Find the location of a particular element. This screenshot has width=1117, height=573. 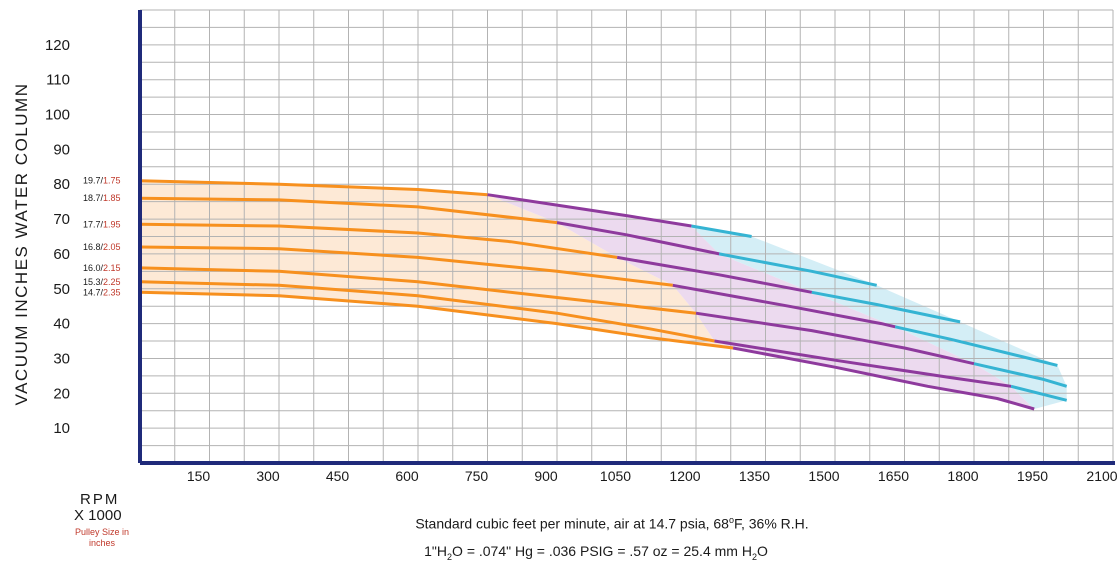

y-tick-label: 100 is located at coordinates (57, 115).